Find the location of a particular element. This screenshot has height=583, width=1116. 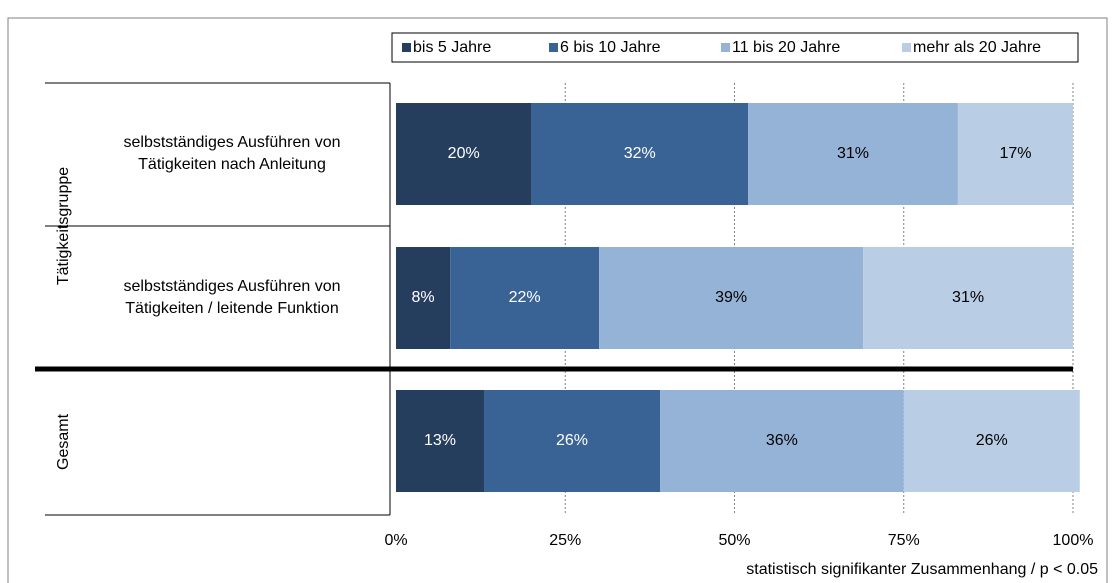

value-label: 17% is located at coordinates (1015, 153).